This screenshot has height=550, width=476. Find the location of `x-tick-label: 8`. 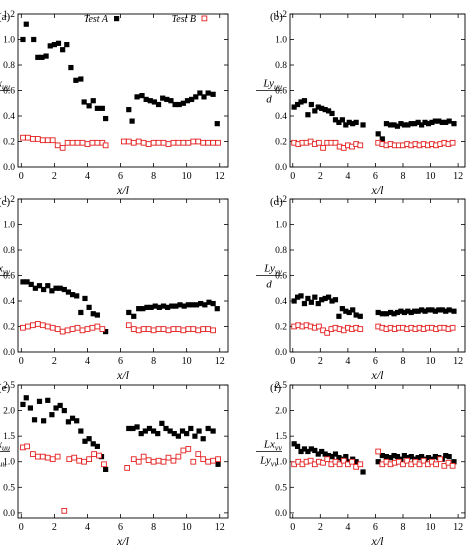

x-tick-label: 8 is located at coordinates (402, 361).